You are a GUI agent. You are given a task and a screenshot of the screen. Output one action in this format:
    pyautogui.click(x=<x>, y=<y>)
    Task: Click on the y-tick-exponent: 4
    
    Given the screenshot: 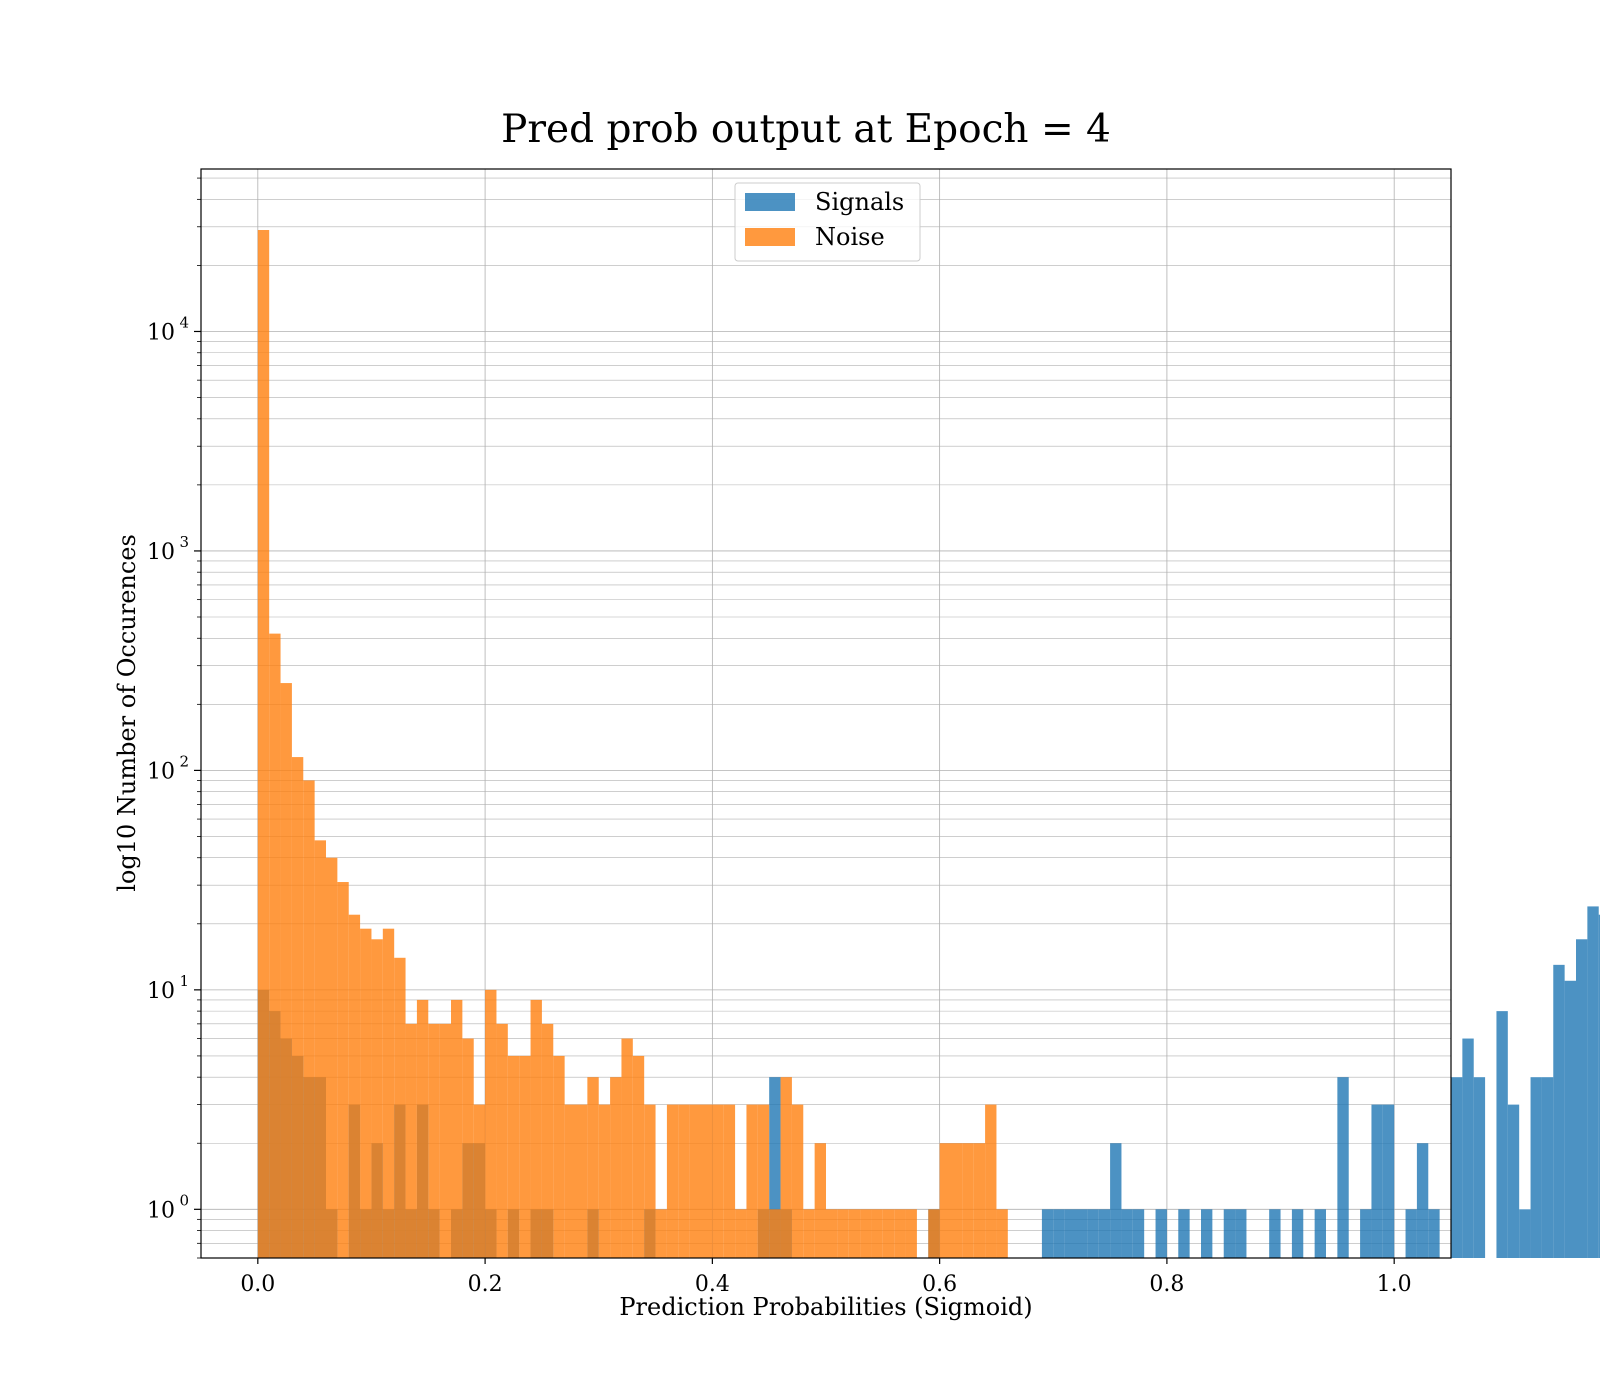 What is the action you would take?
    pyautogui.click(x=184, y=322)
    